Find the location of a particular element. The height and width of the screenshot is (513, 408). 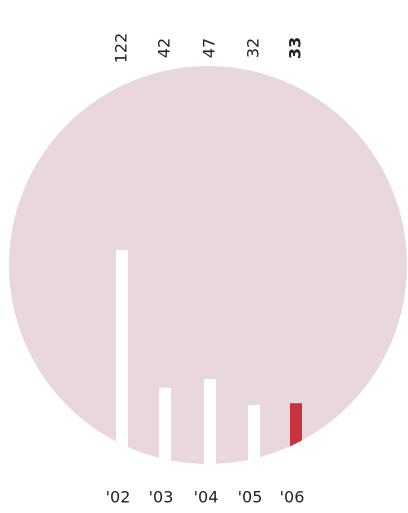

value-label: 122 is located at coordinates (121, 48).